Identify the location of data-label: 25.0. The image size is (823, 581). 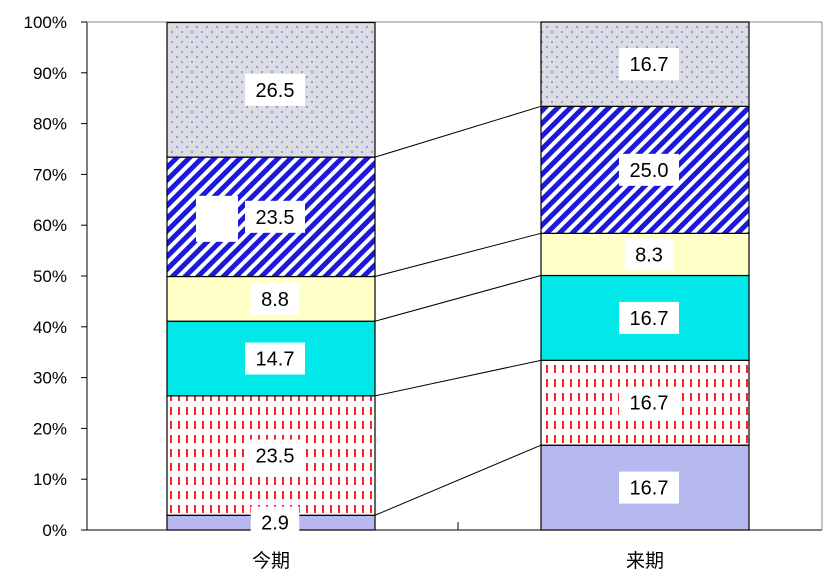
(649, 171).